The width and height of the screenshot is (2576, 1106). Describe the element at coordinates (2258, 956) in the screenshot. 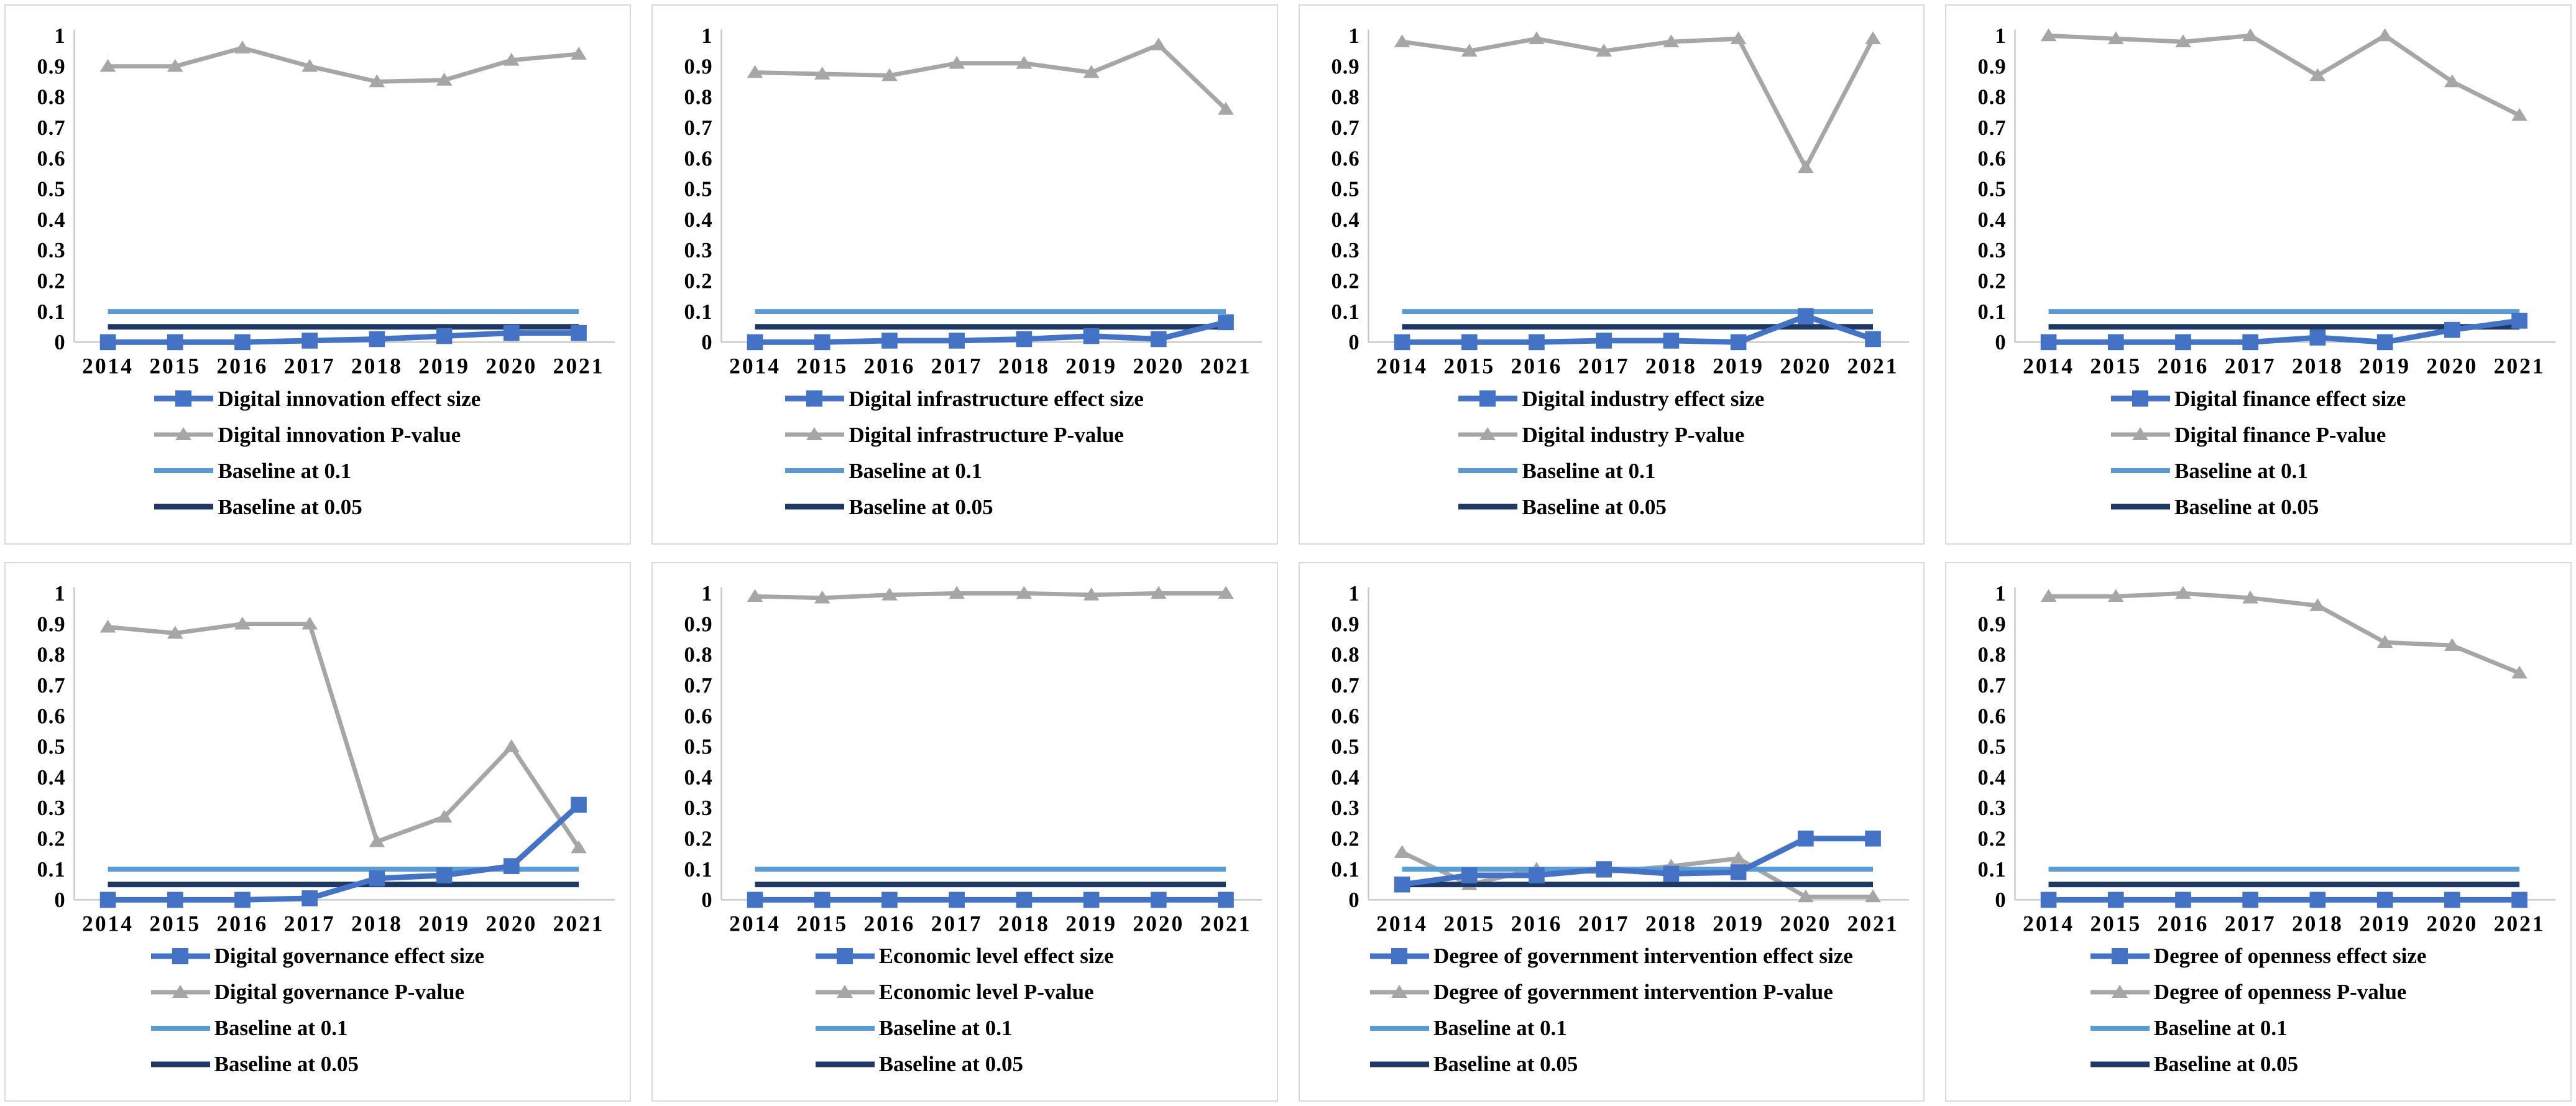

I see `legend-item: Degree of openness effect size` at that location.